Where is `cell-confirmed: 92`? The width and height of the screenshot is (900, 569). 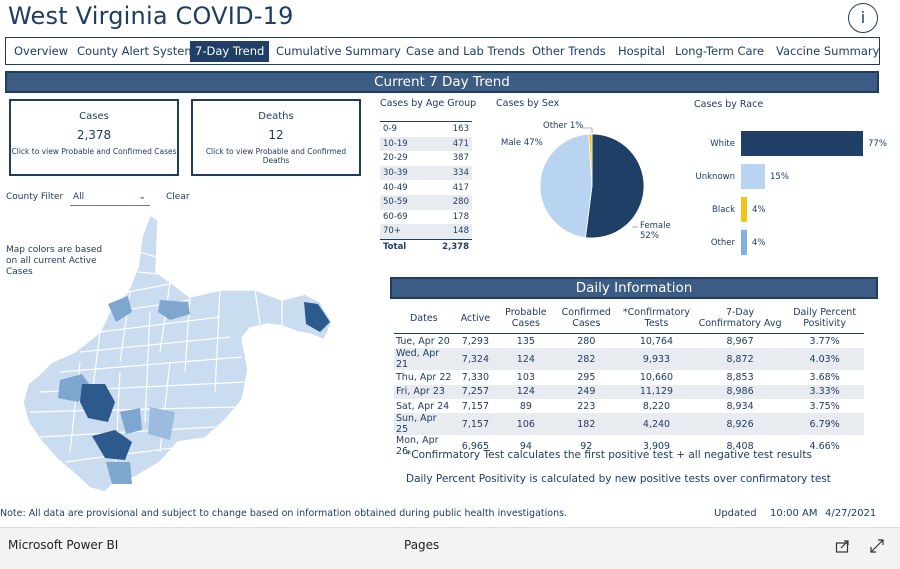 cell-confirmed: 92 is located at coordinates (586, 446).